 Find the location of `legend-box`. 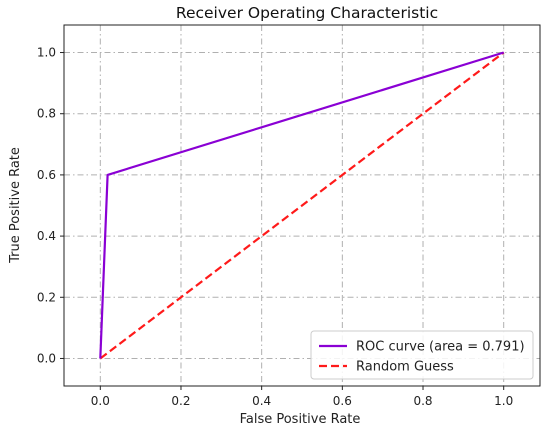

legend-box is located at coordinates (422, 355).